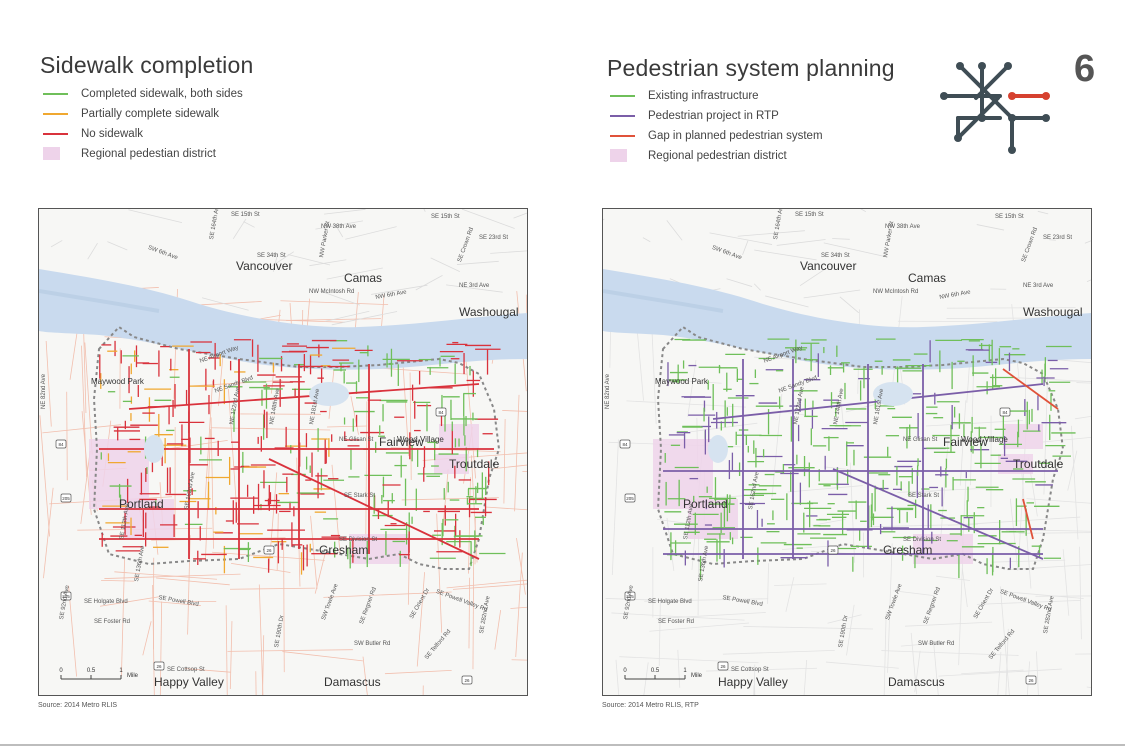 The image size is (1125, 750). What do you see at coordinates (625, 444) in the screenshot?
I see `highway-shield-icon: 84` at bounding box center [625, 444].